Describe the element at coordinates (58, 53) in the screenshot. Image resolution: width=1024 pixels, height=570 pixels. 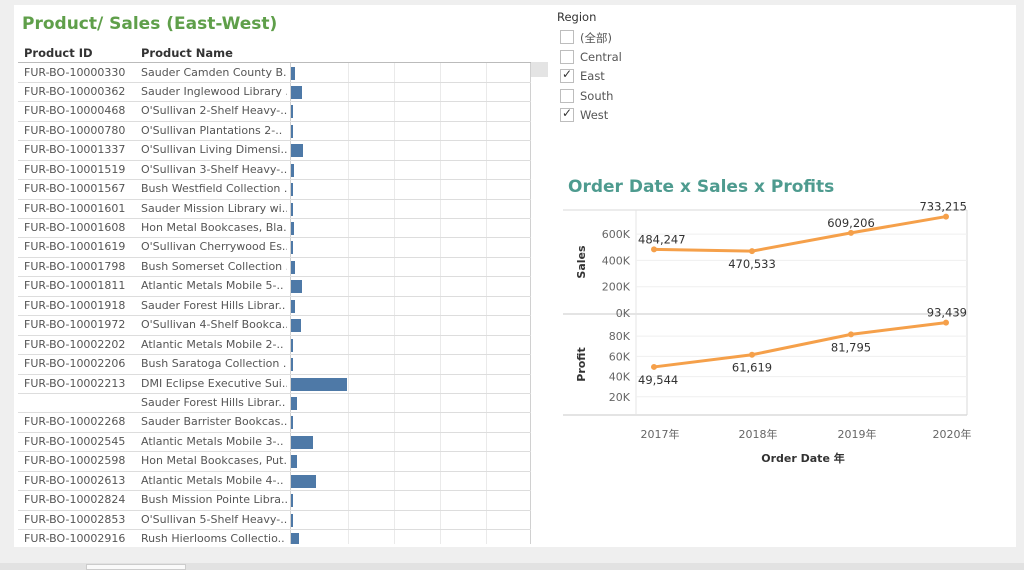
I see `column-header-product-id: Product ID` at that location.